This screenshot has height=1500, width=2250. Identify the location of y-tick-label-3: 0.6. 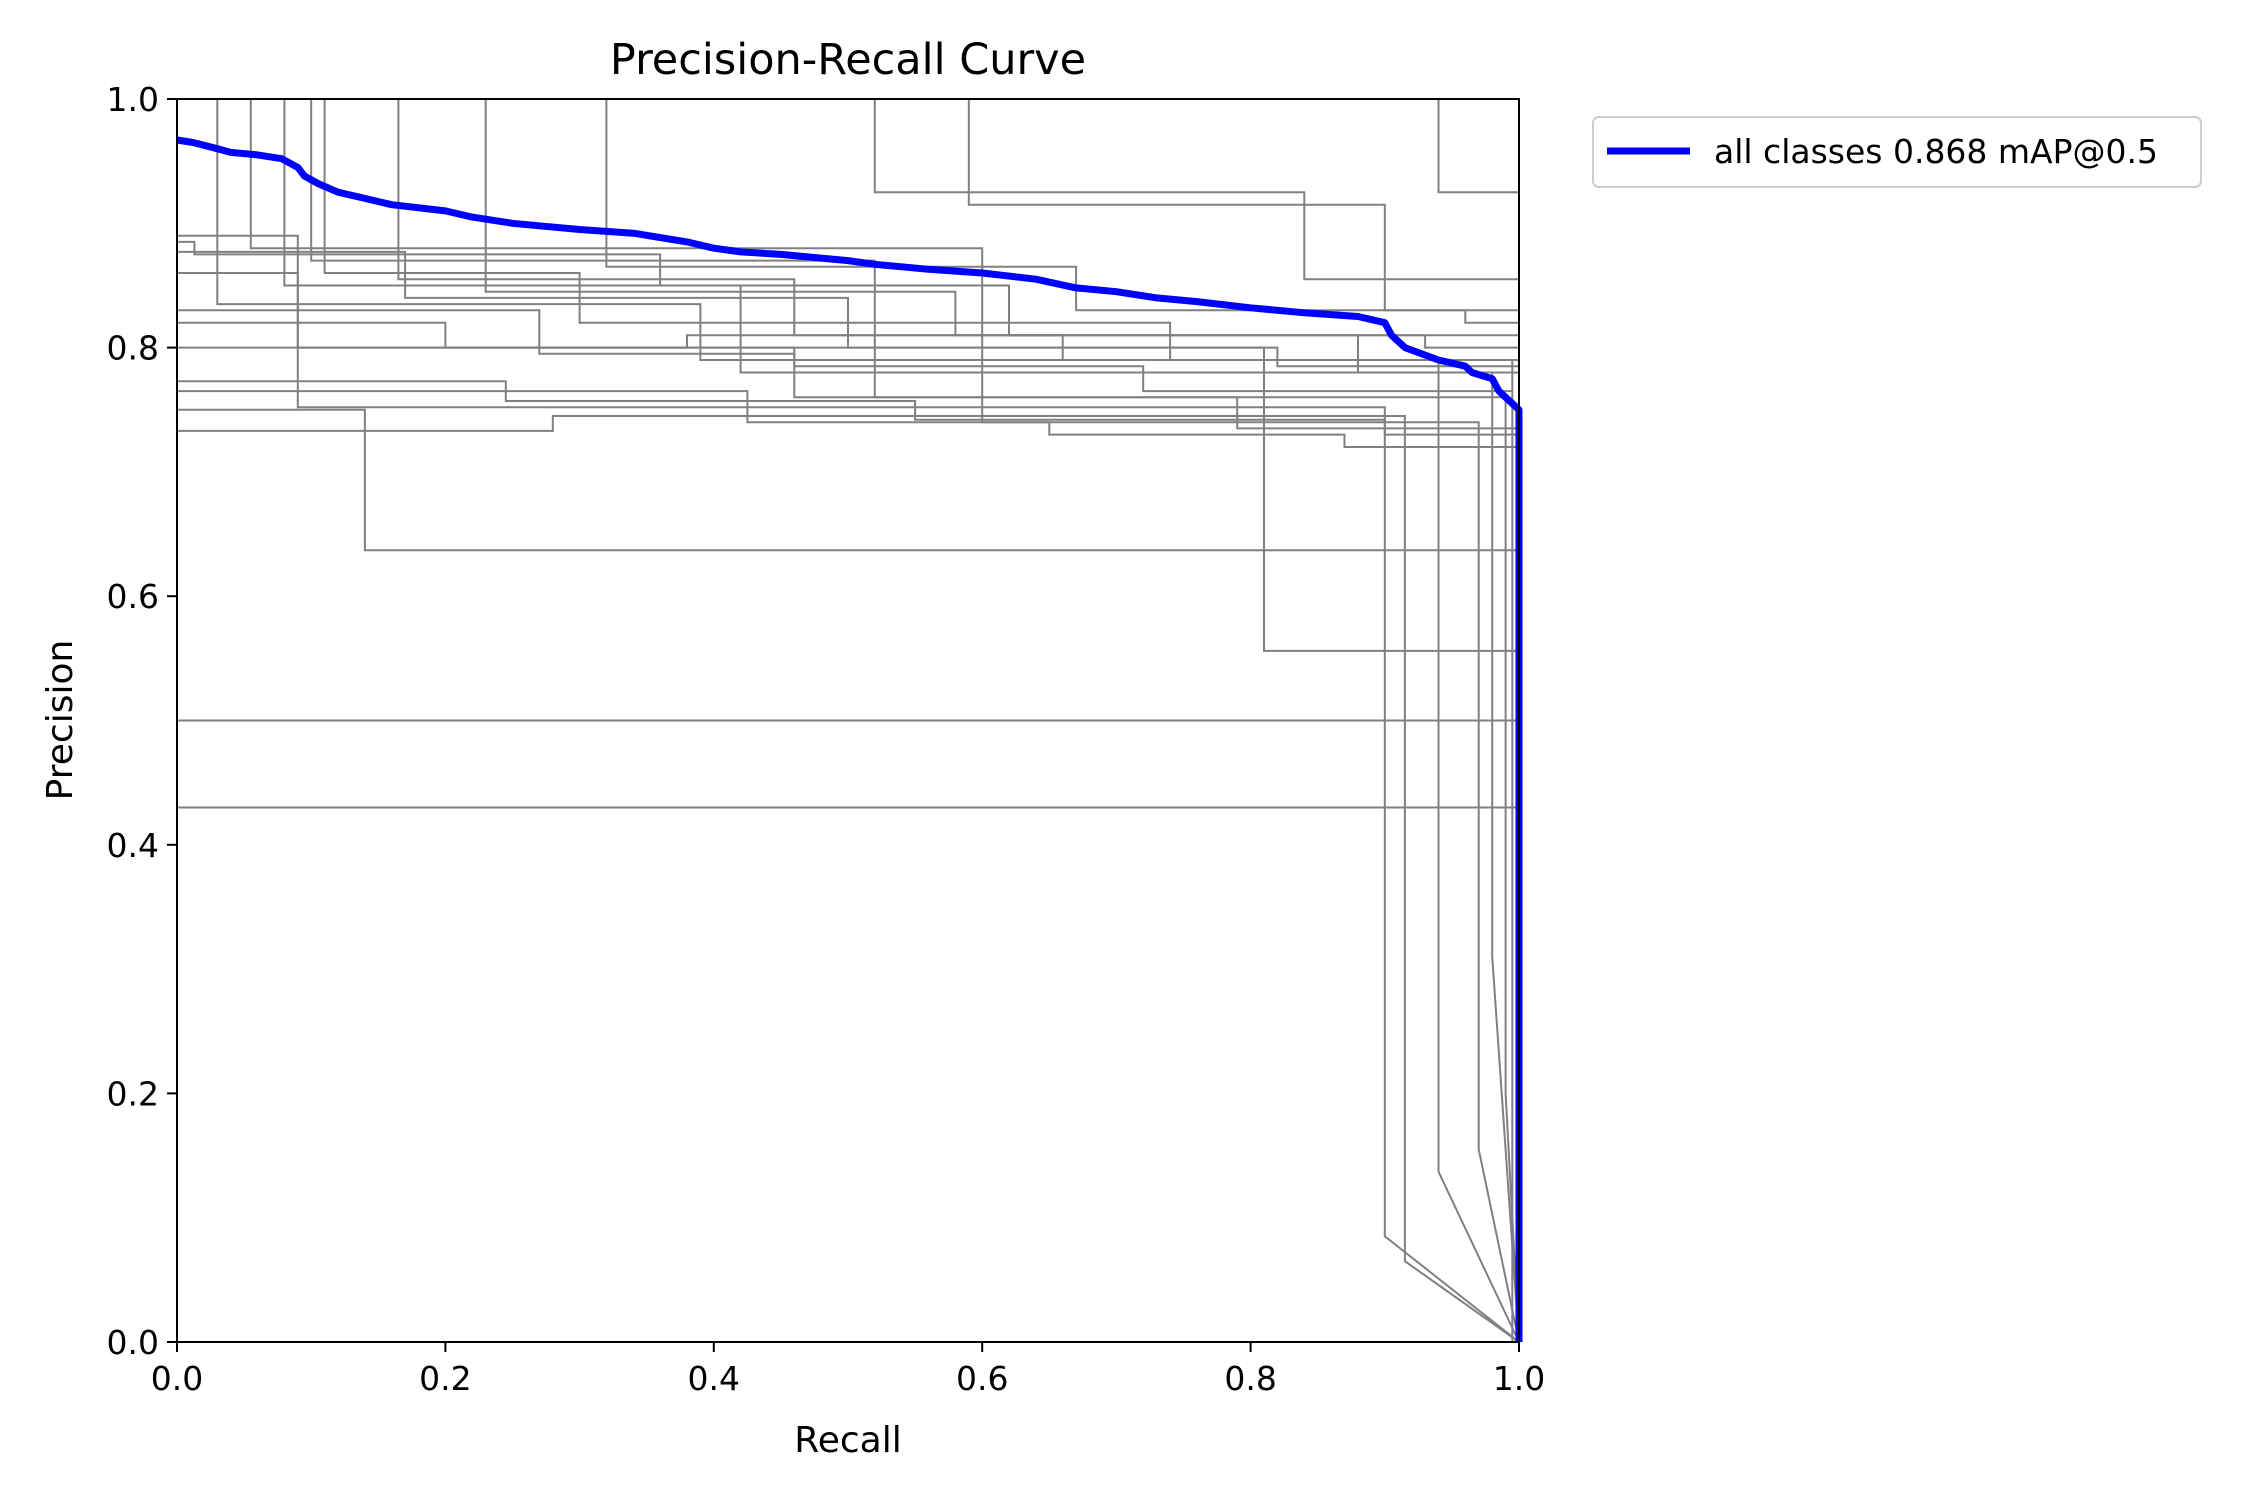
(133, 596).